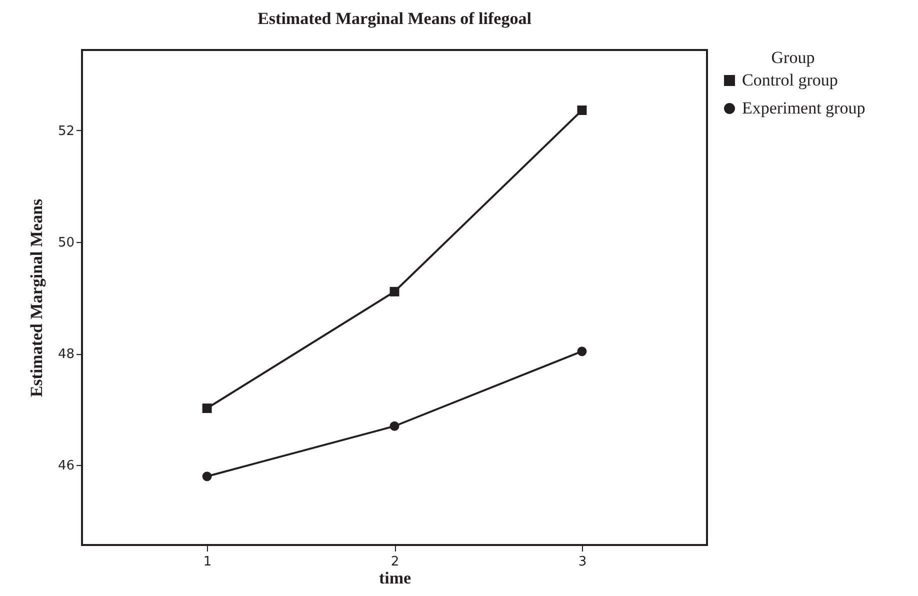 This screenshot has height=596, width=918. What do you see at coordinates (395, 562) in the screenshot?
I see `x-tick-label: 2` at bounding box center [395, 562].